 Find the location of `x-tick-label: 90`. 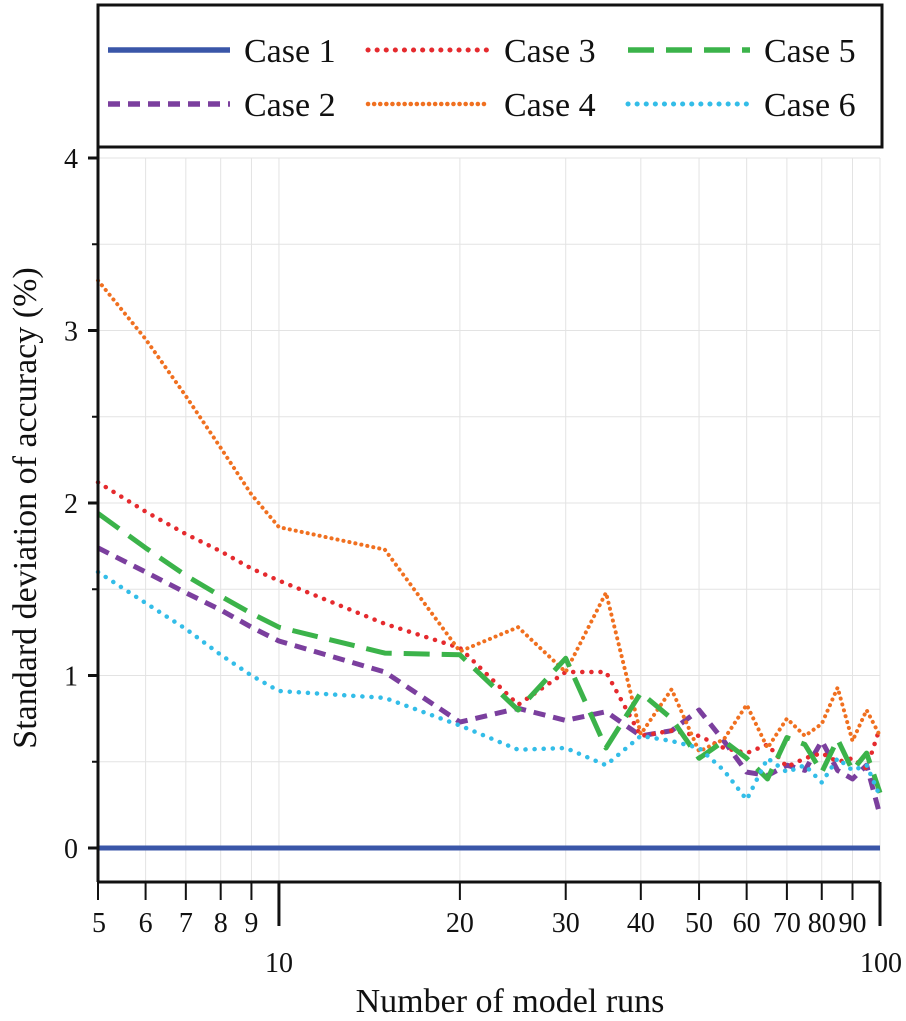

x-tick-label: 90 is located at coordinates (852, 923).